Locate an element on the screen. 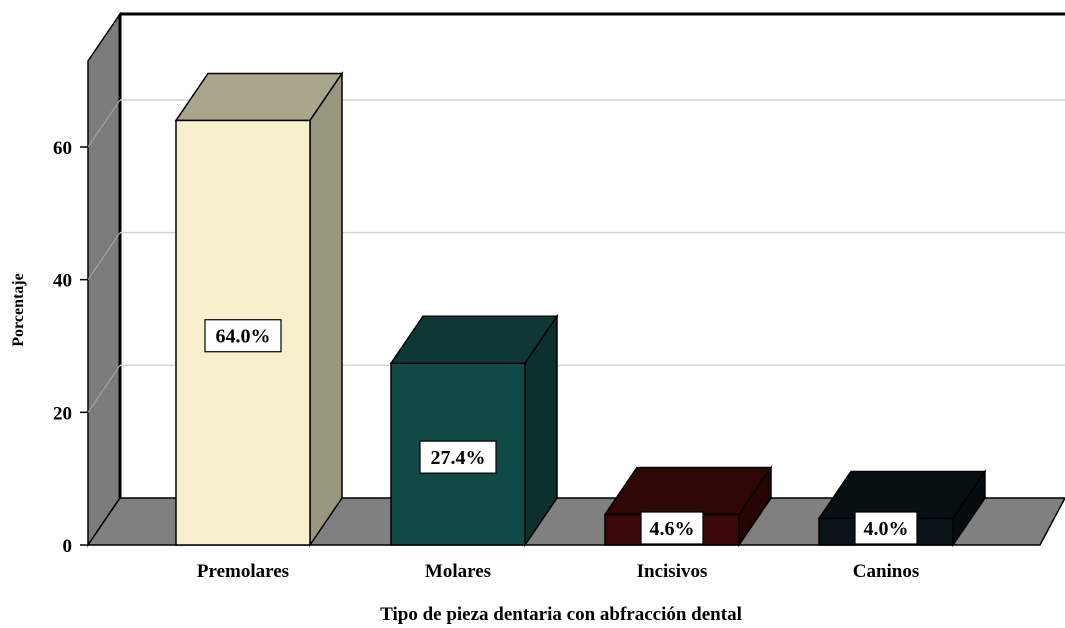  x-axis-categories: Premolares Molares Incisivos Caninos is located at coordinates (558, 571).